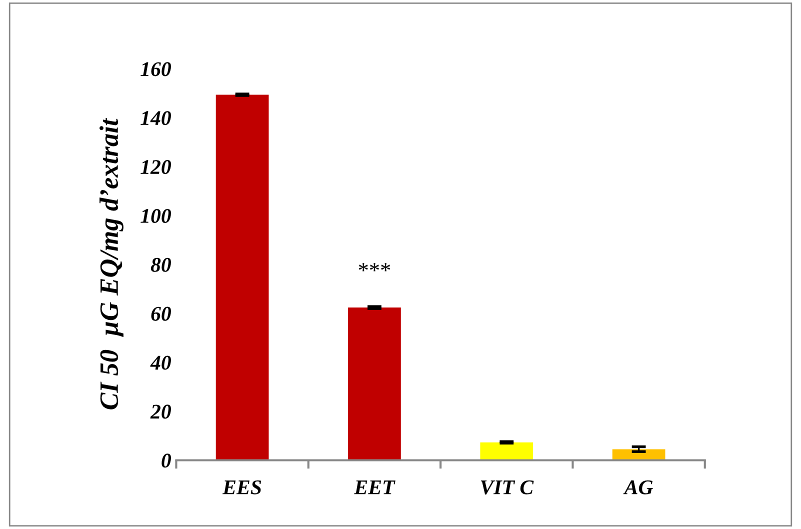 Image resolution: width=801 pixels, height=529 pixels. What do you see at coordinates (375, 487) in the screenshot?
I see `x-tick-label: EET` at bounding box center [375, 487].